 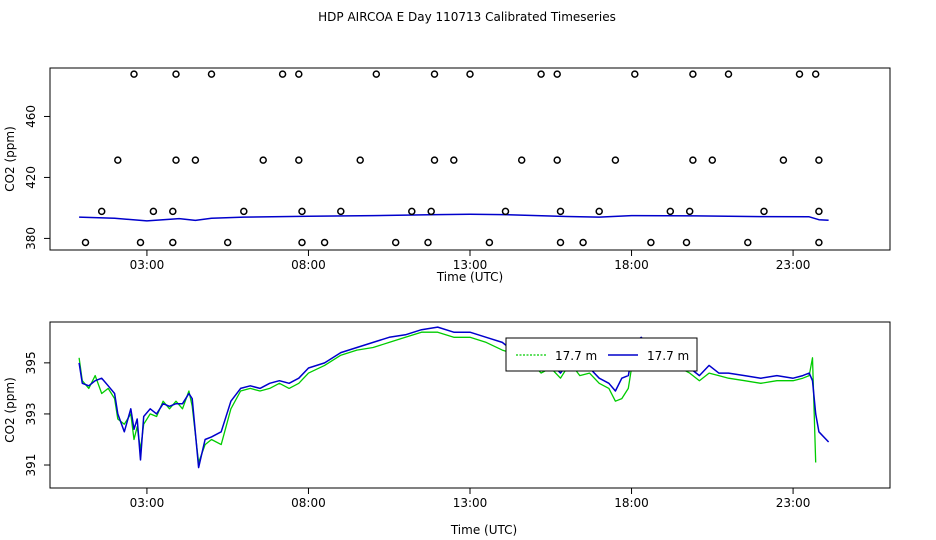 I want to click on legend-label-0: 17.7 m, so click(x=576, y=356).